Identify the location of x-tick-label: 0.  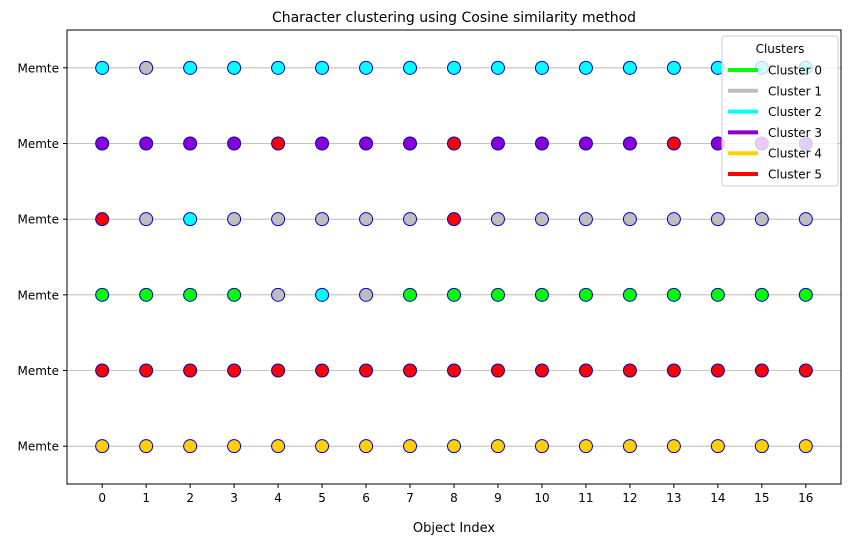
(102, 498).